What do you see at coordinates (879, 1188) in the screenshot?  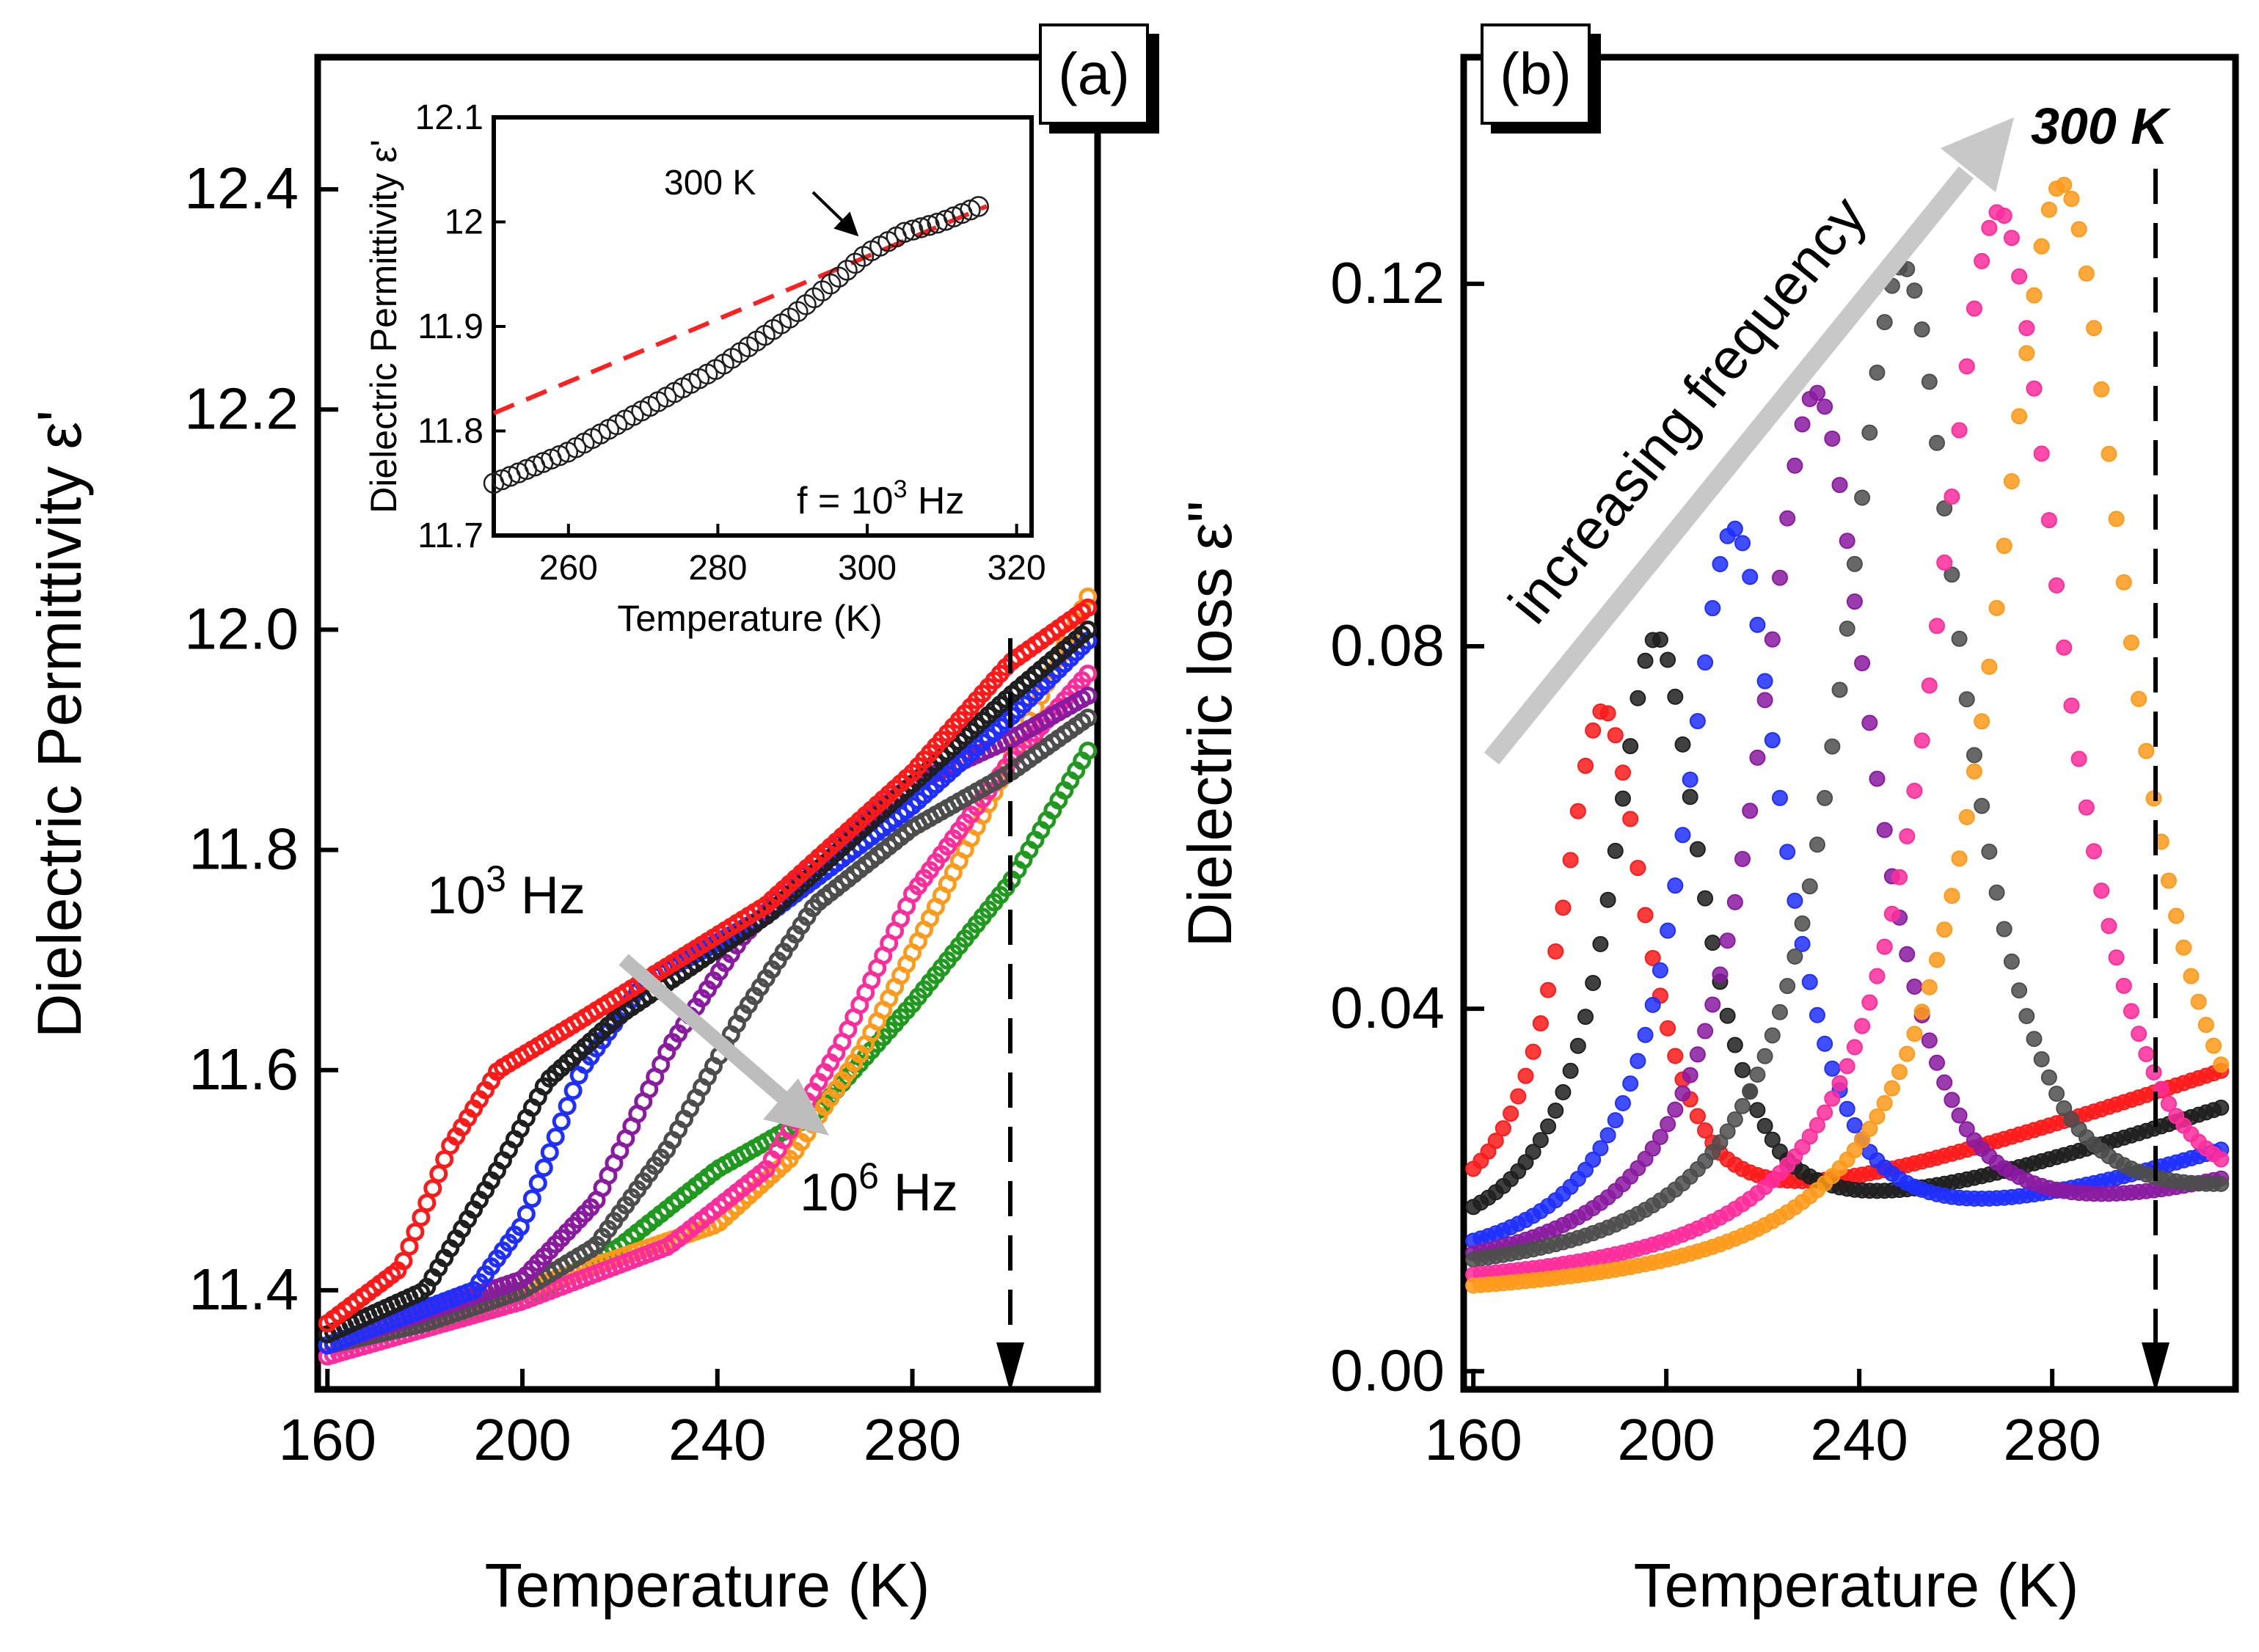 I see `annotation-high-frequency: 106 Hz` at bounding box center [879, 1188].